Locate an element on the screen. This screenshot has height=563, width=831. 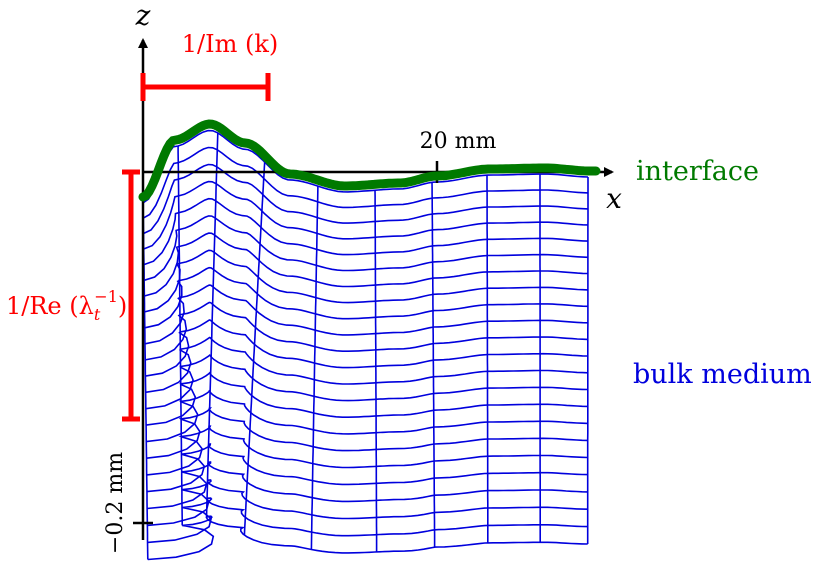
re-lambda-label: 1/Re (λt−1) is located at coordinates (66, 305).